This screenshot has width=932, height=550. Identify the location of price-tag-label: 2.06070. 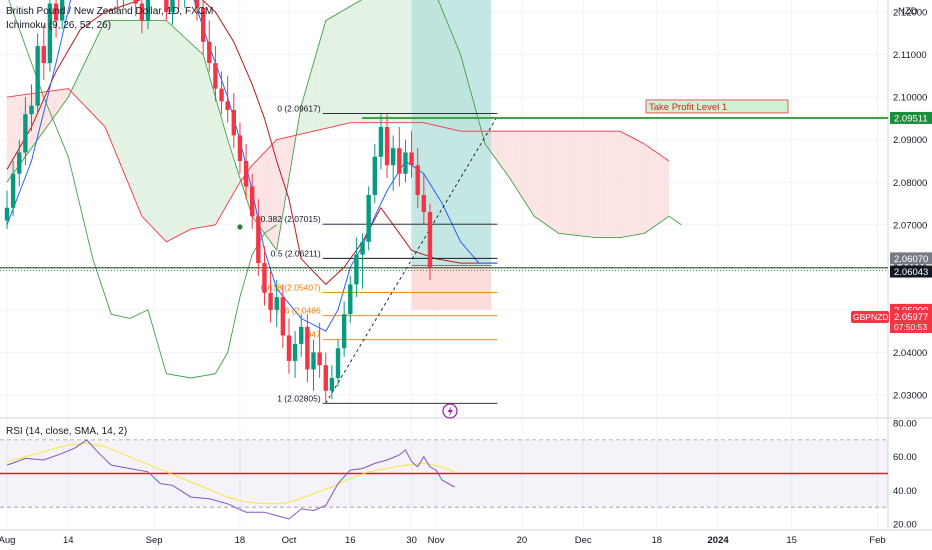
(911, 259).